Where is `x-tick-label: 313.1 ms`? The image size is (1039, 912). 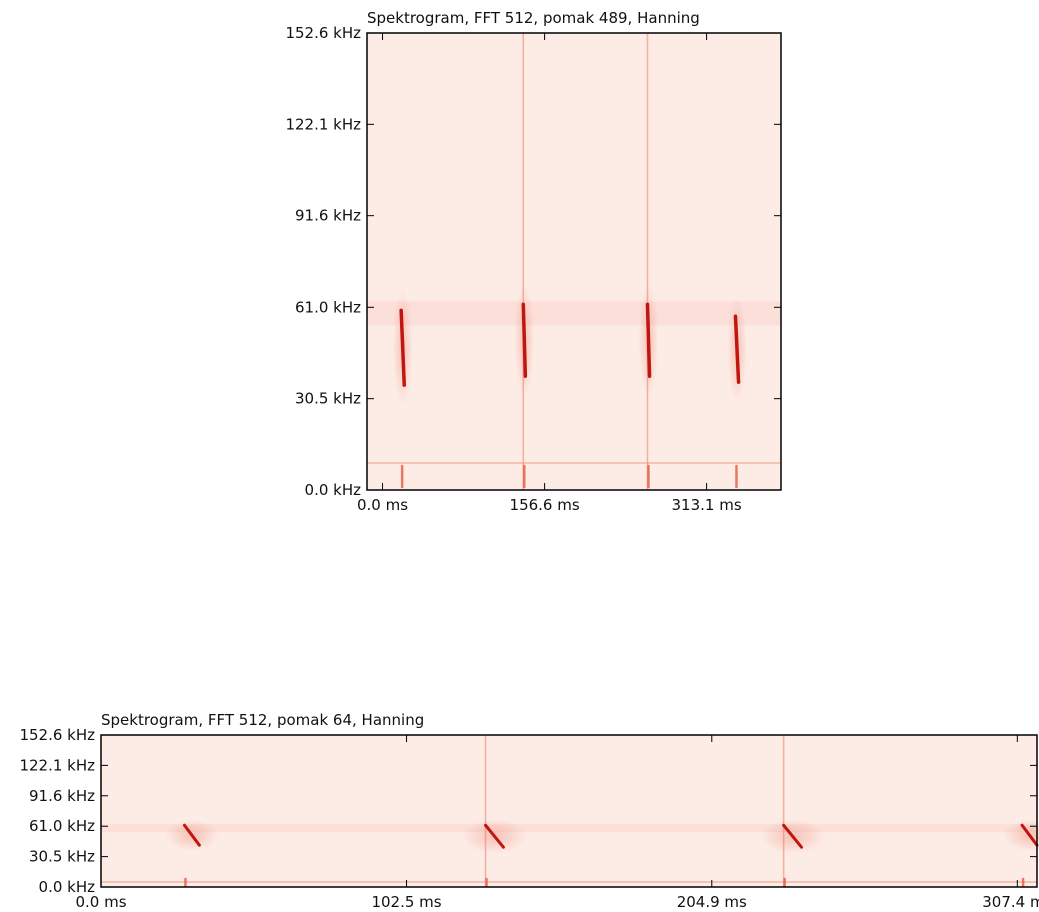 x-tick-label: 313.1 ms is located at coordinates (707, 505).